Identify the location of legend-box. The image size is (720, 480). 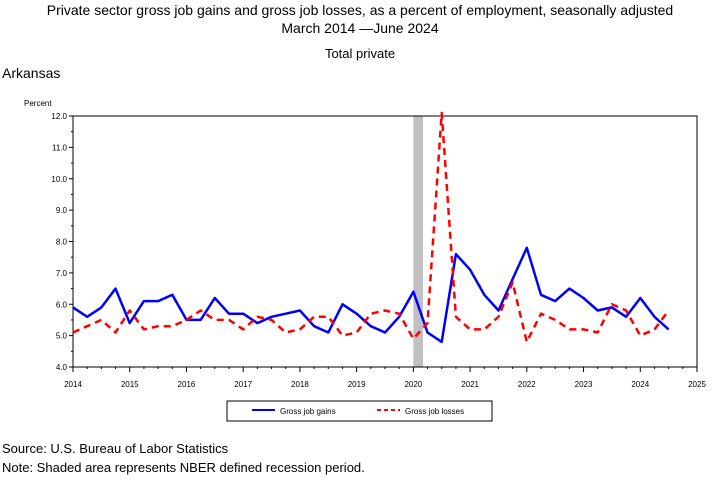
(359, 411).